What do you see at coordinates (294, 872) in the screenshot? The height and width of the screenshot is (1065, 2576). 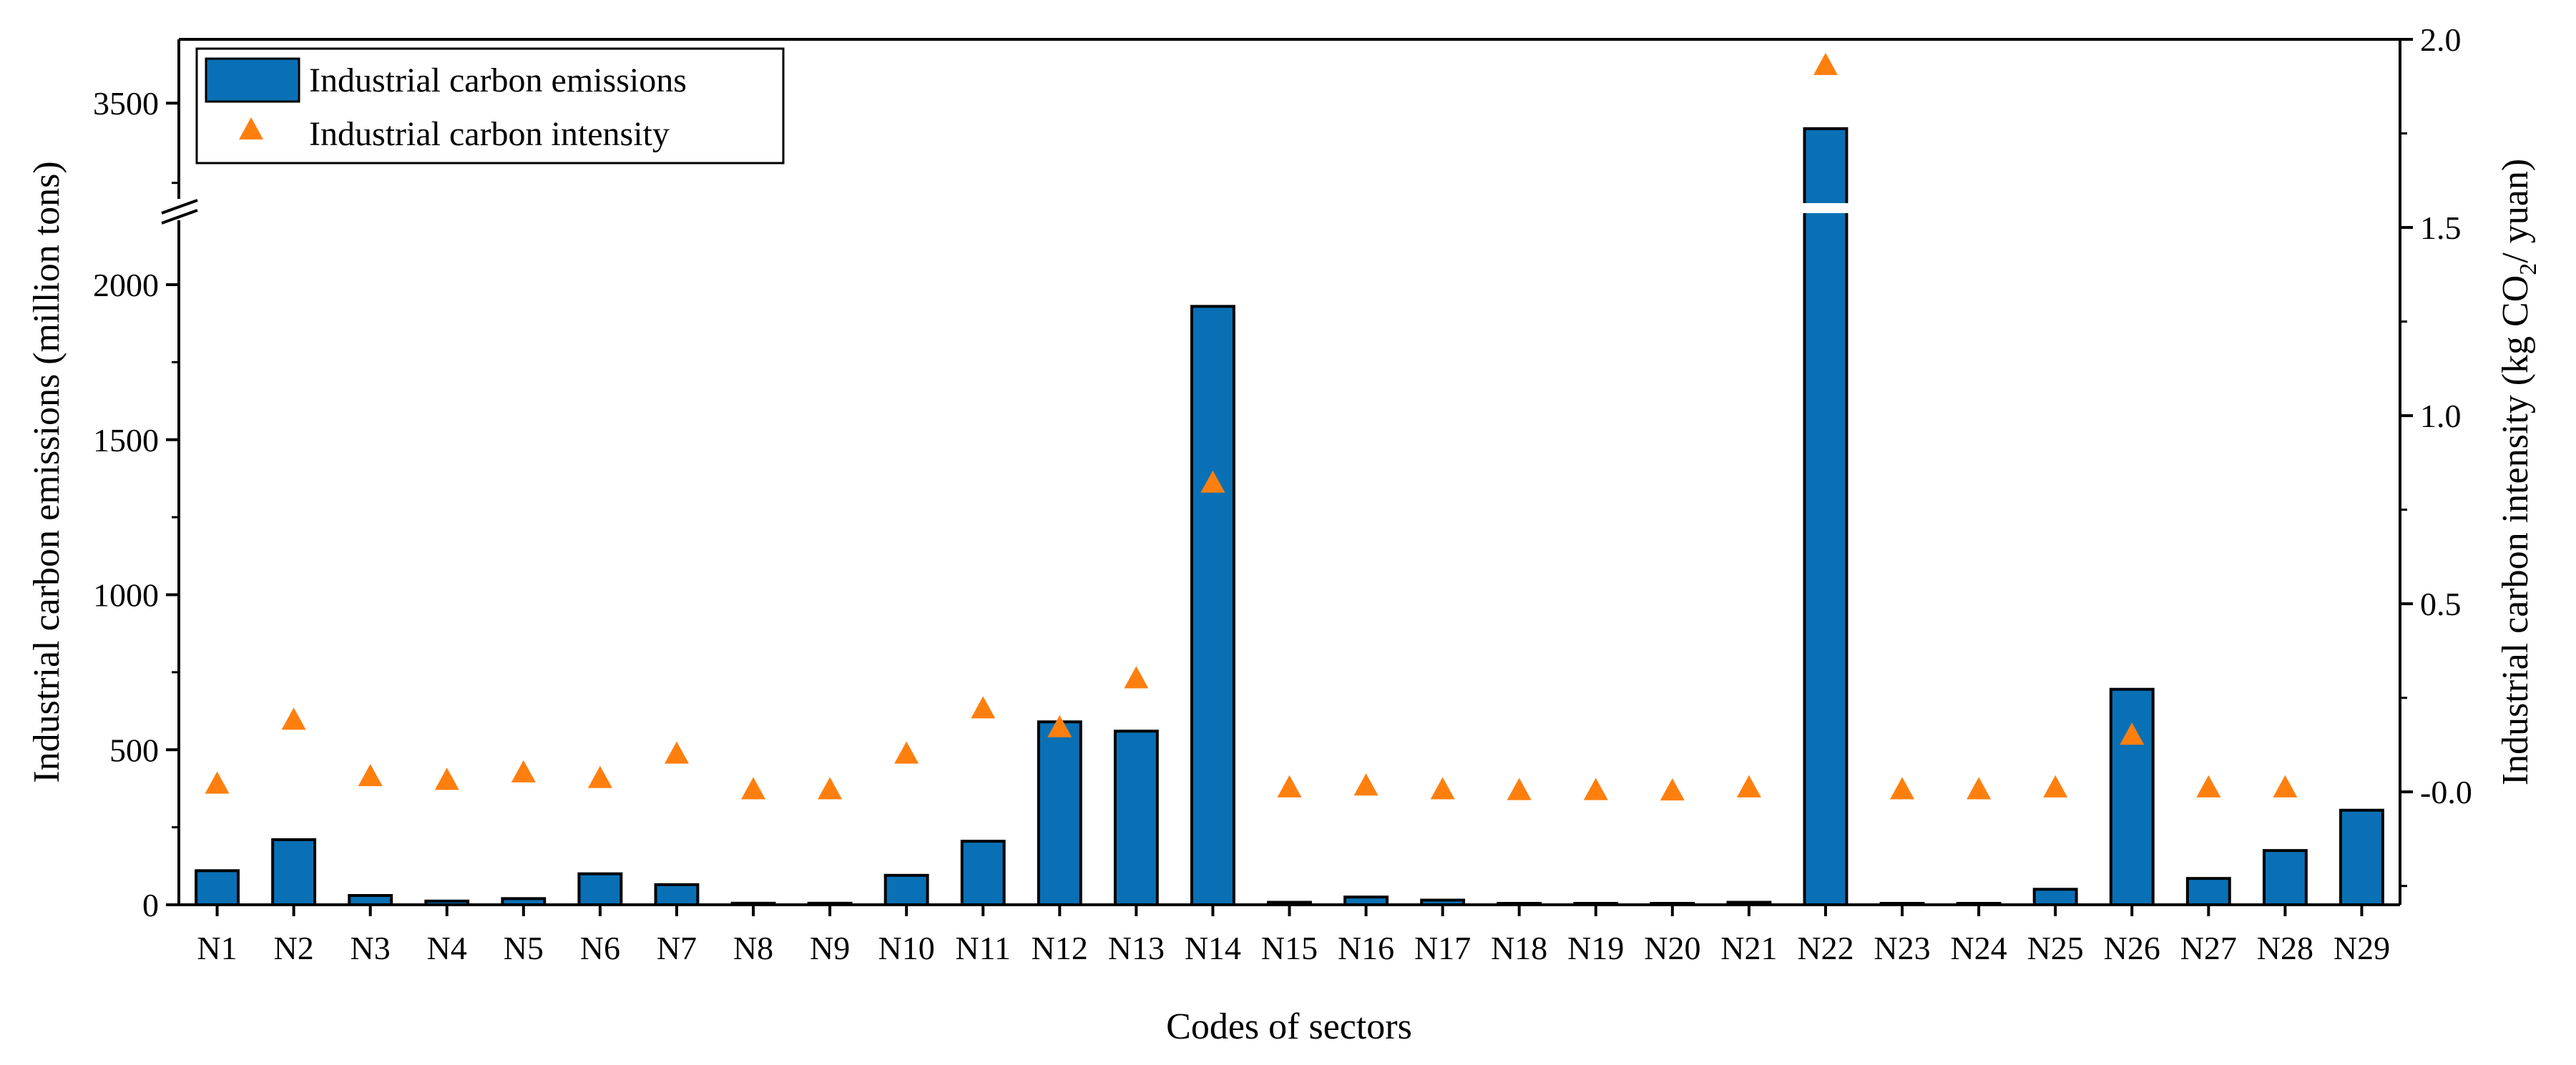 I see `bar-N2` at bounding box center [294, 872].